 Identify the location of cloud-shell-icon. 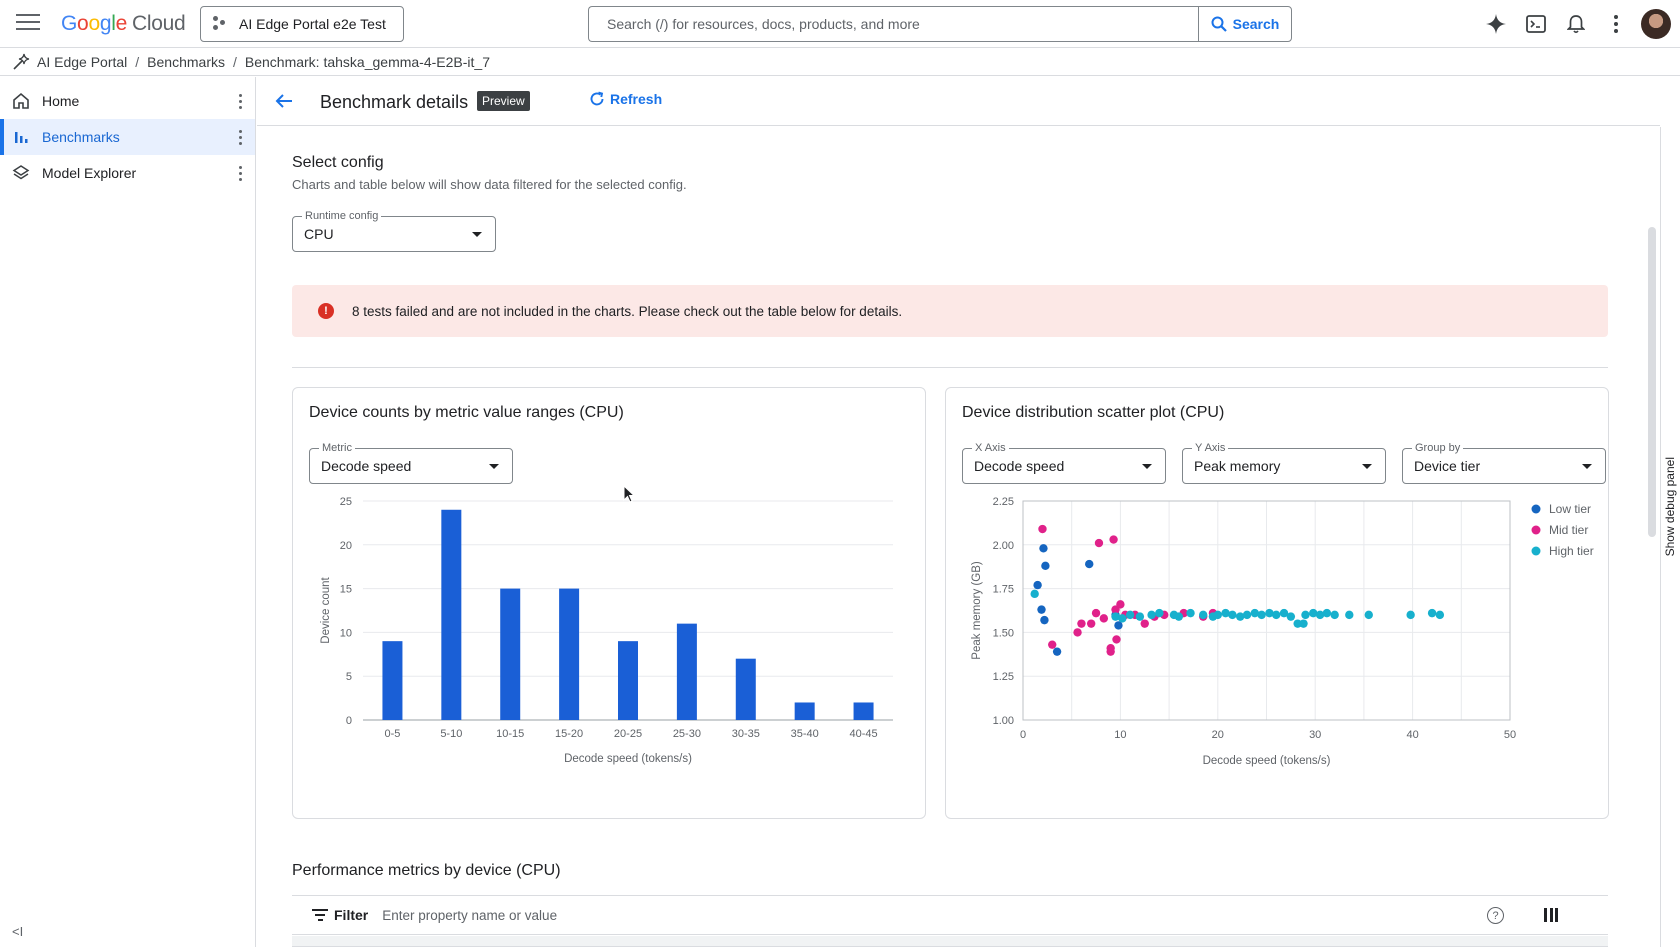
(1536, 24).